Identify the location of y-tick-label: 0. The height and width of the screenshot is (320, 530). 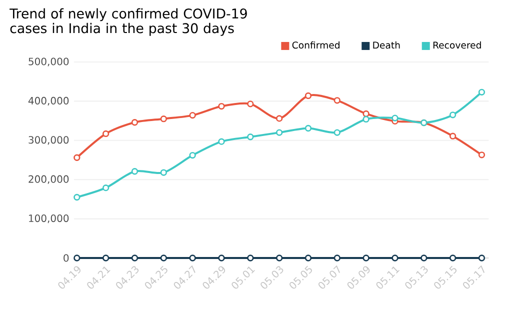
(66, 258).